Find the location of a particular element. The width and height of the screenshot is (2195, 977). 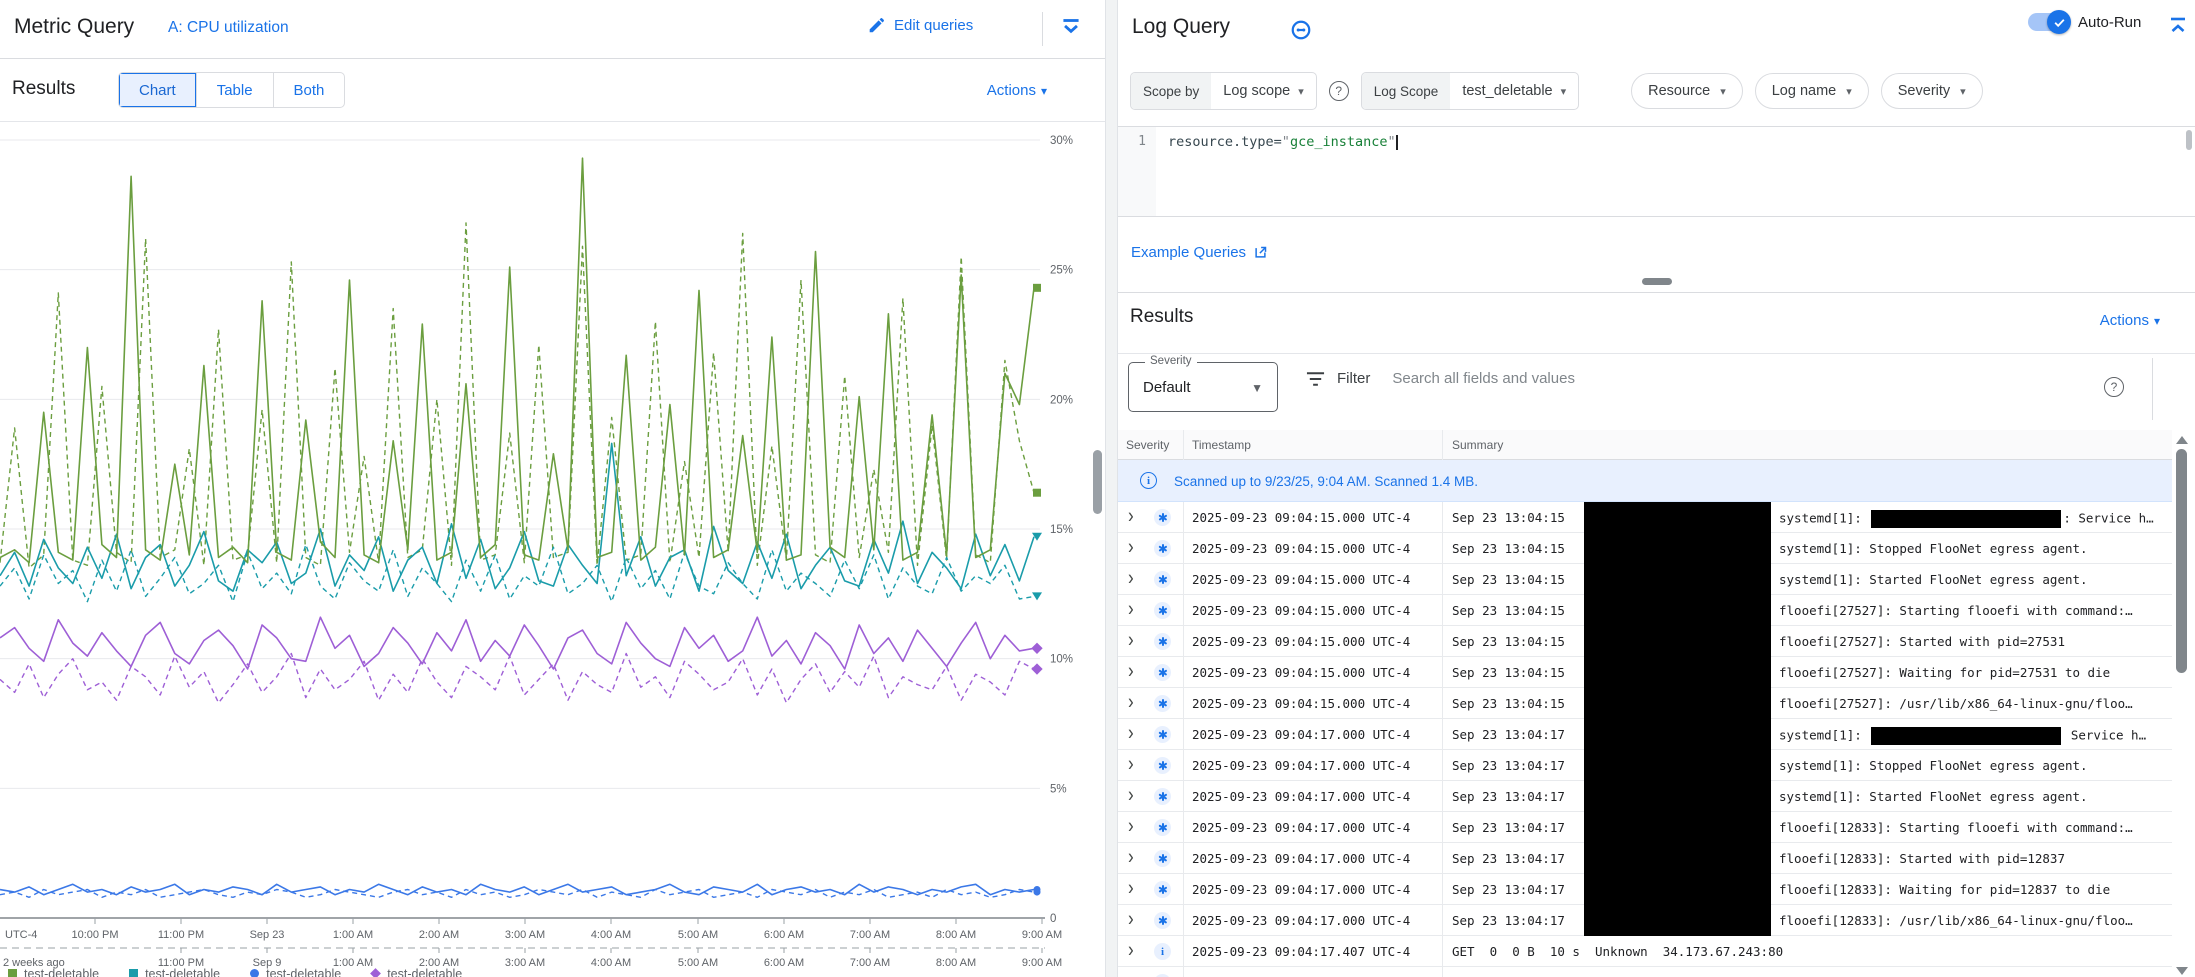

log-summary: GET 0 0 B 10 s Unknown 34.173.67.243:80 is located at coordinates (1618, 951).